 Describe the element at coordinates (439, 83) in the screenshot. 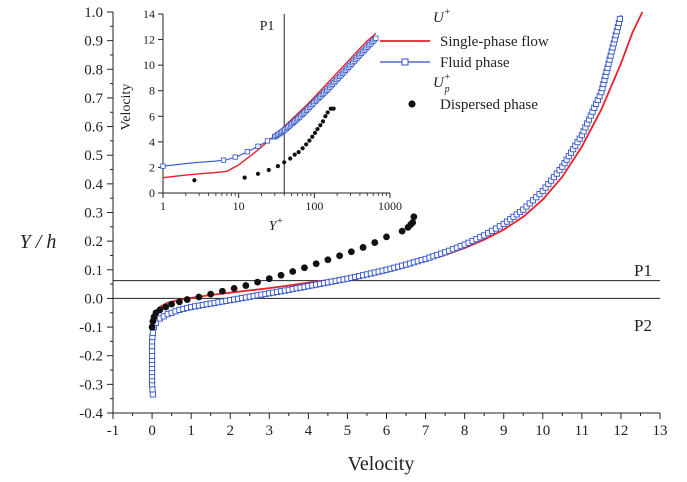

I see `legend-up-base: U` at that location.